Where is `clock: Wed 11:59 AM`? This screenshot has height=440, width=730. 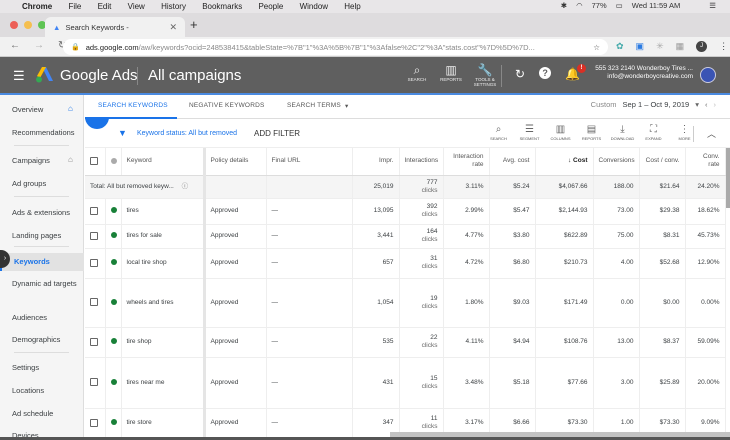 clock: Wed 11:59 AM is located at coordinates (656, 5).